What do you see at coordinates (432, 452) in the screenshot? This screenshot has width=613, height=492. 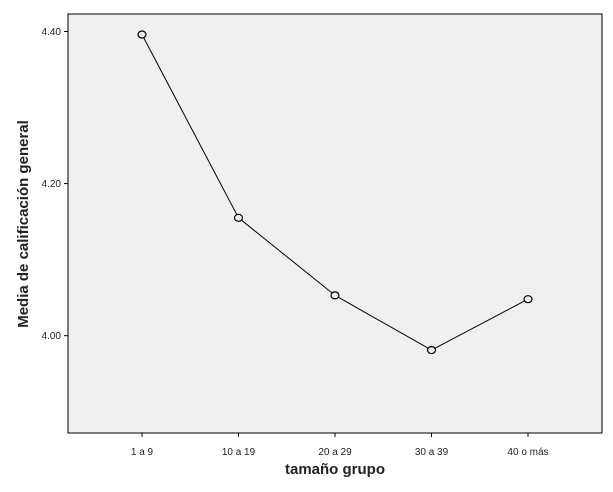 I see `x-tick-label: 30 a 39` at bounding box center [432, 452].